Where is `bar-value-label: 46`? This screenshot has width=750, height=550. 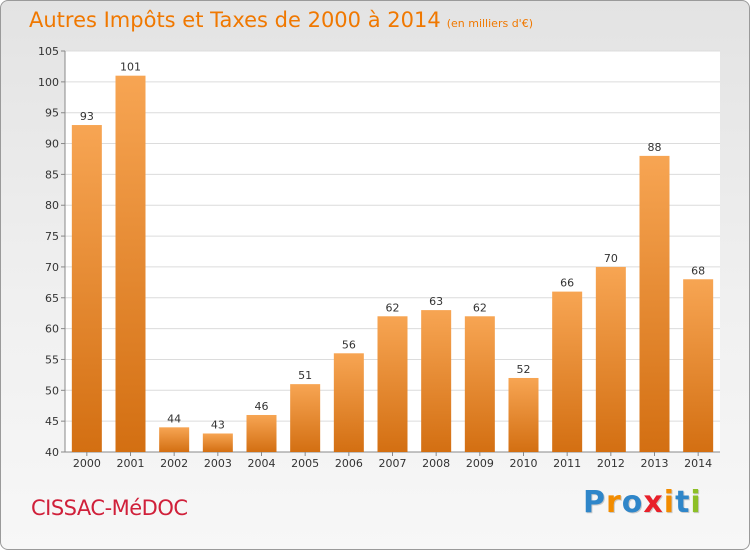
bar-value-label: 46 is located at coordinates (262, 406).